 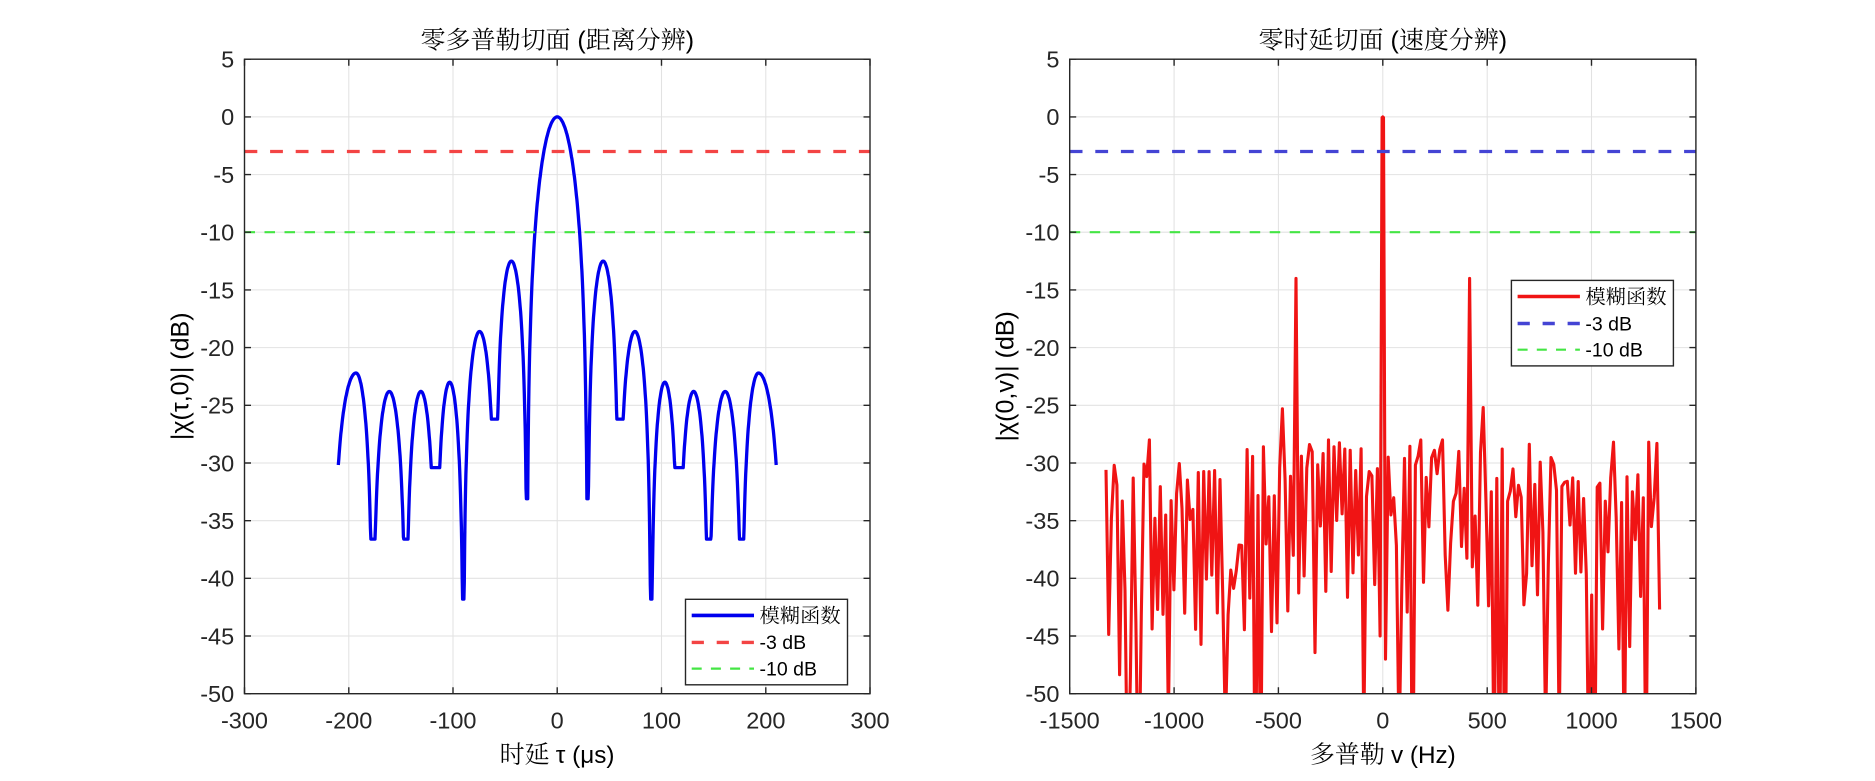 I want to click on svg-text: 100, so click(x=661, y=721).